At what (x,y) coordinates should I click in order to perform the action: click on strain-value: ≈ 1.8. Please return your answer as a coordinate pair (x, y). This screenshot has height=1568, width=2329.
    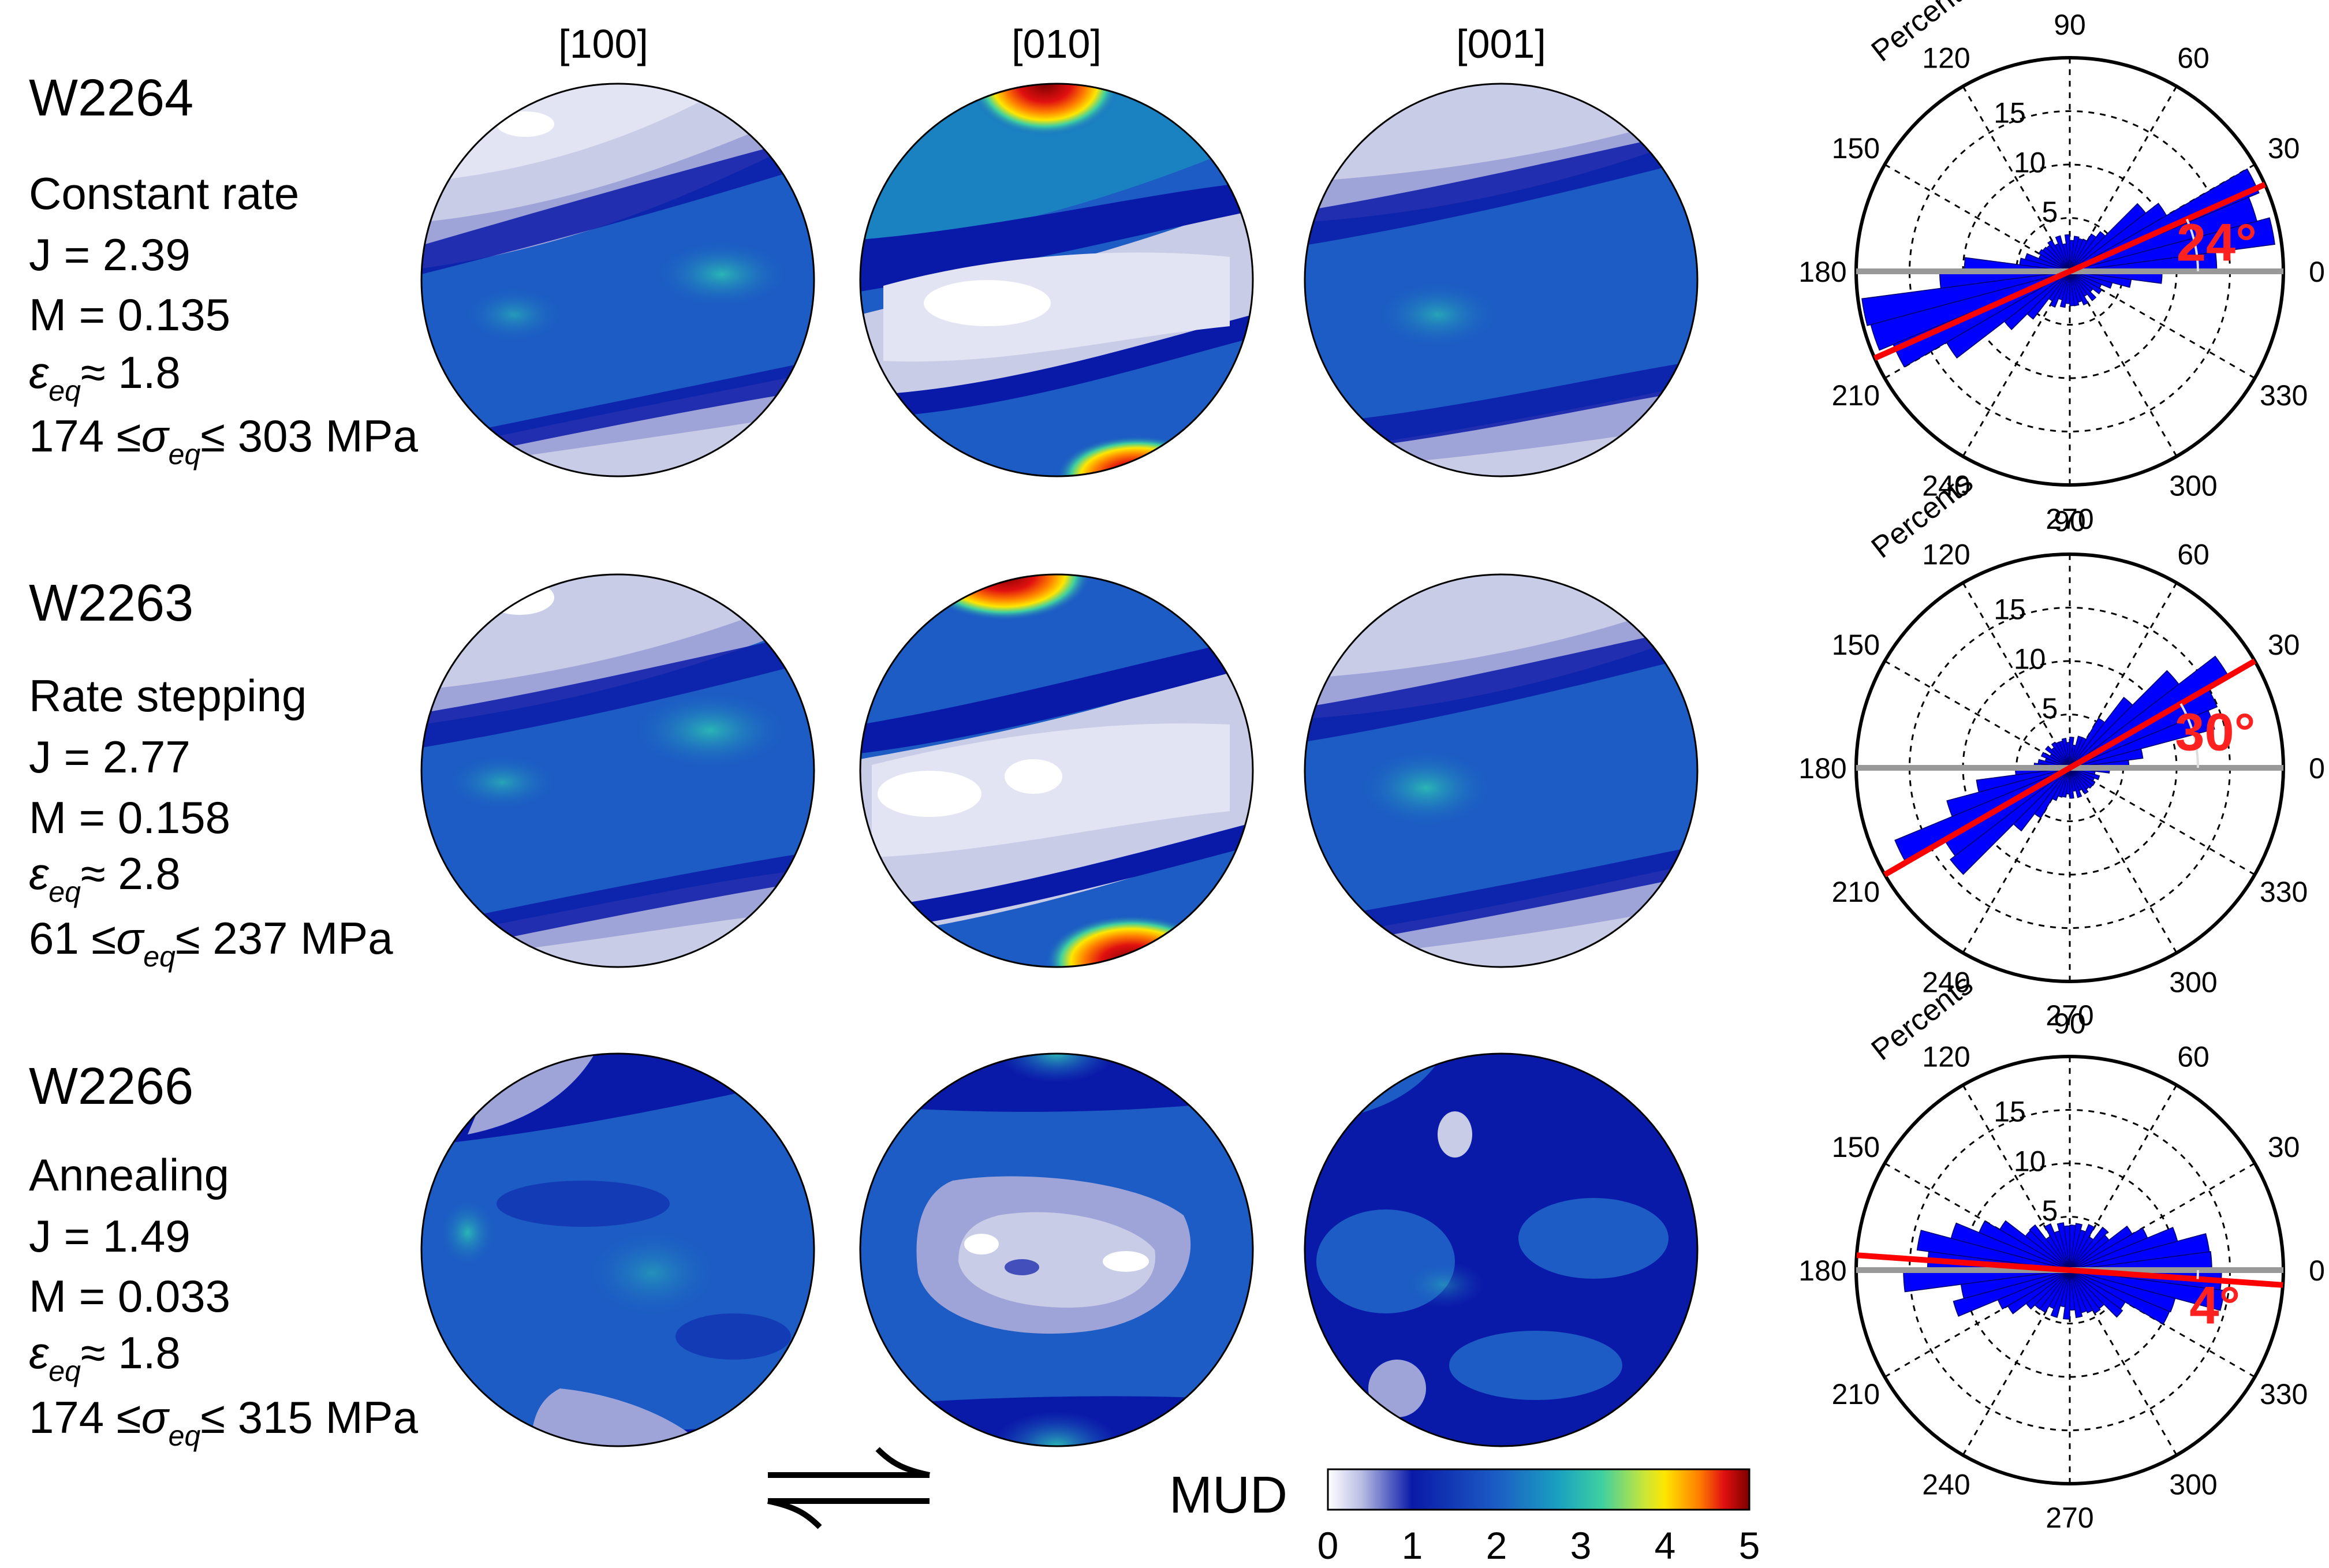
    Looking at the image, I should click on (131, 372).